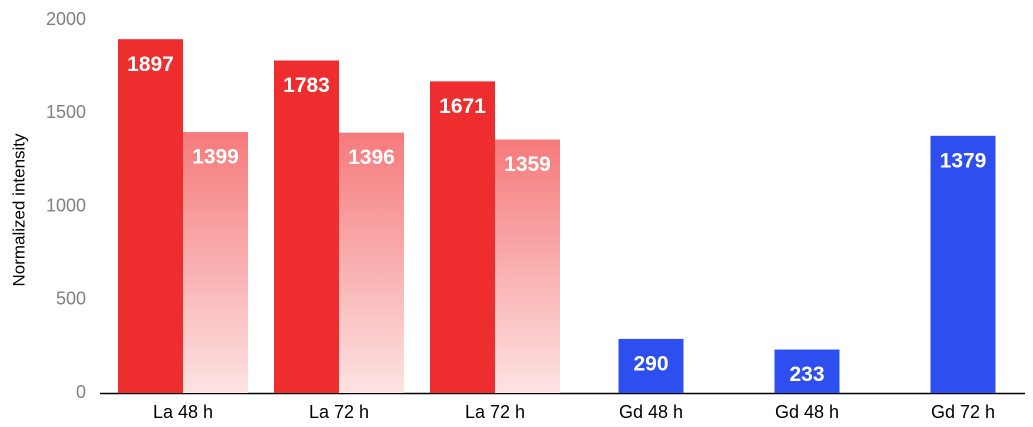 The height and width of the screenshot is (427, 1033). What do you see at coordinates (306, 85) in the screenshot?
I see `value-label: 1783` at bounding box center [306, 85].